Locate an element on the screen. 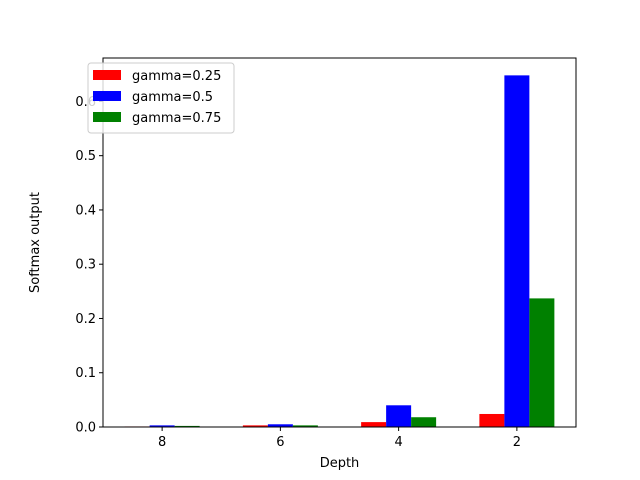 This screenshot has width=640, height=480. y-tick-label: 0.2 is located at coordinates (85, 319).